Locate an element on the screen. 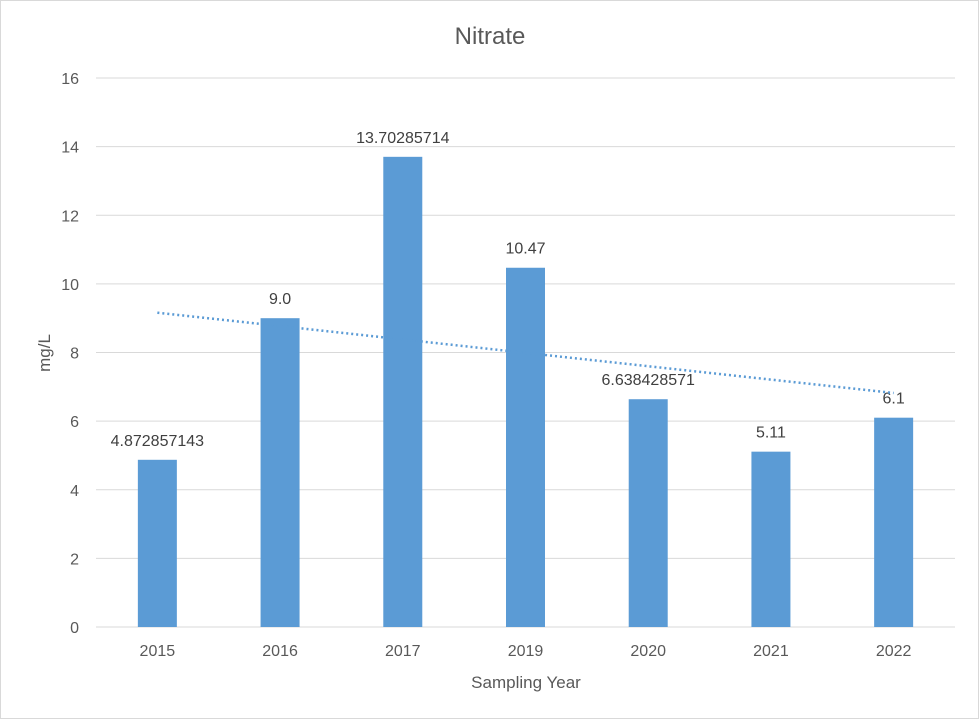 This screenshot has width=979, height=719. bar-2017 is located at coordinates (403, 391).